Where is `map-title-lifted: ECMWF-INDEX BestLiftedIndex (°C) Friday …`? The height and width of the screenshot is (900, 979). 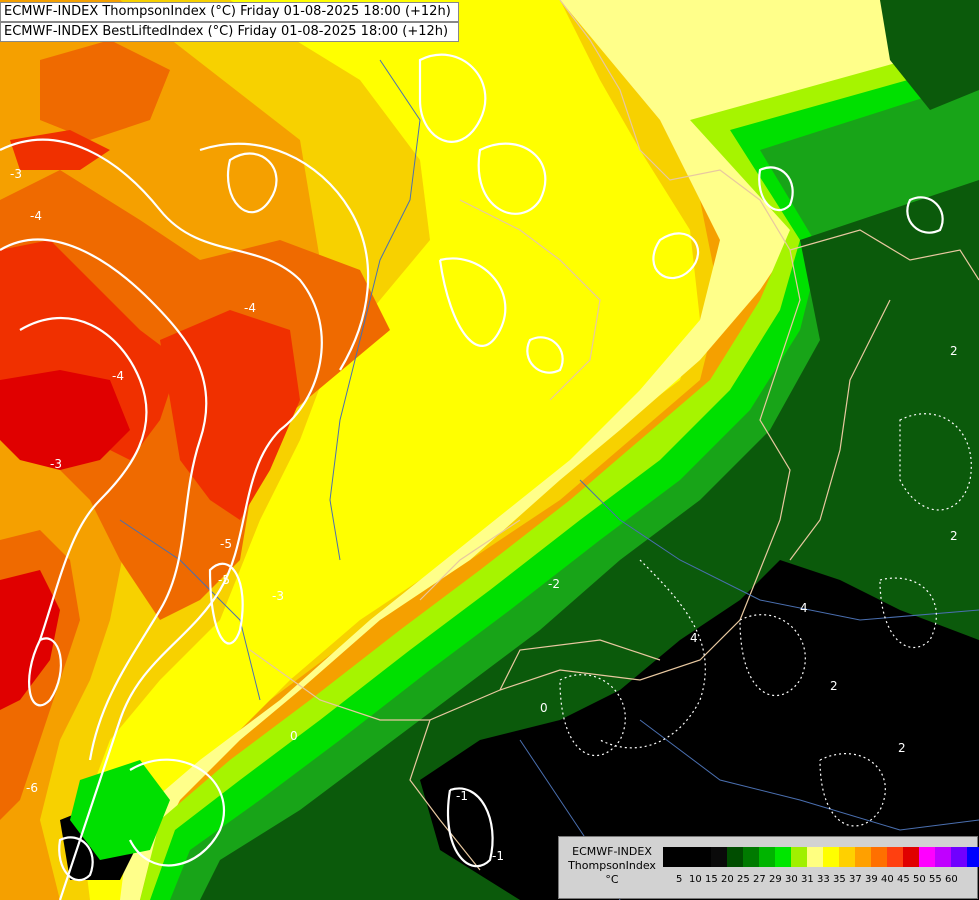
map-title-lifted: ECMWF-INDEX BestLiftedIndex (°C) Friday … is located at coordinates (229, 32).